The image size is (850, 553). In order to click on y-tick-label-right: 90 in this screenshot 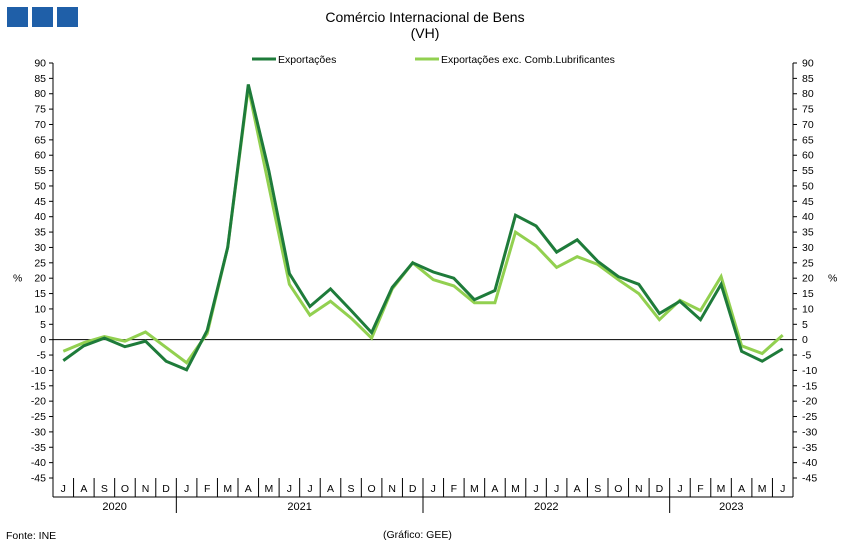, I will do `click(808, 64)`.